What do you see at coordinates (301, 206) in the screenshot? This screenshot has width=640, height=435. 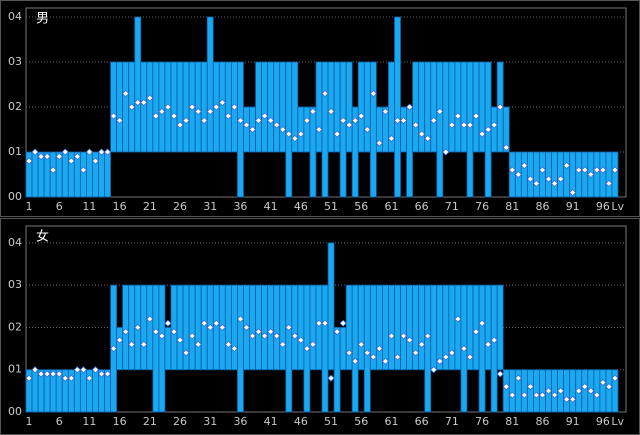 I see `x-tick-label: 46` at bounding box center [301, 206].